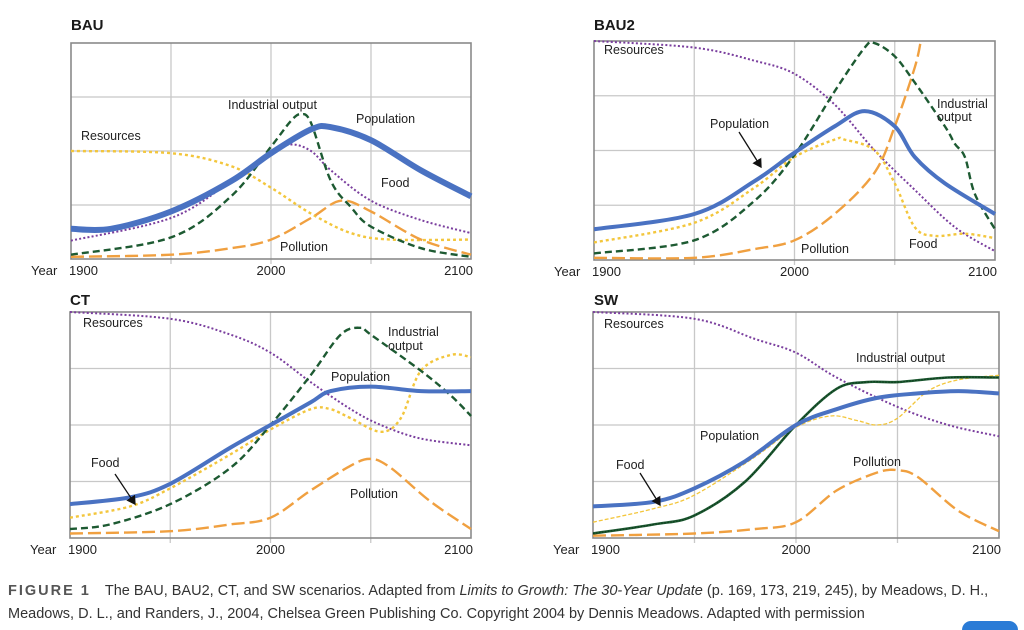 The width and height of the screenshot is (1024, 630). Describe the element at coordinates (87, 25) in the screenshot. I see `panel-title-bau: BAU` at that location.